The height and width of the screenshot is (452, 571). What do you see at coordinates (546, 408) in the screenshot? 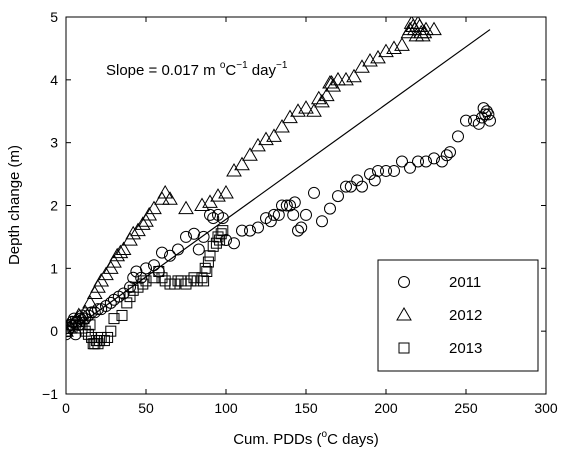
I see `x-tick-label: 300` at bounding box center [546, 408].